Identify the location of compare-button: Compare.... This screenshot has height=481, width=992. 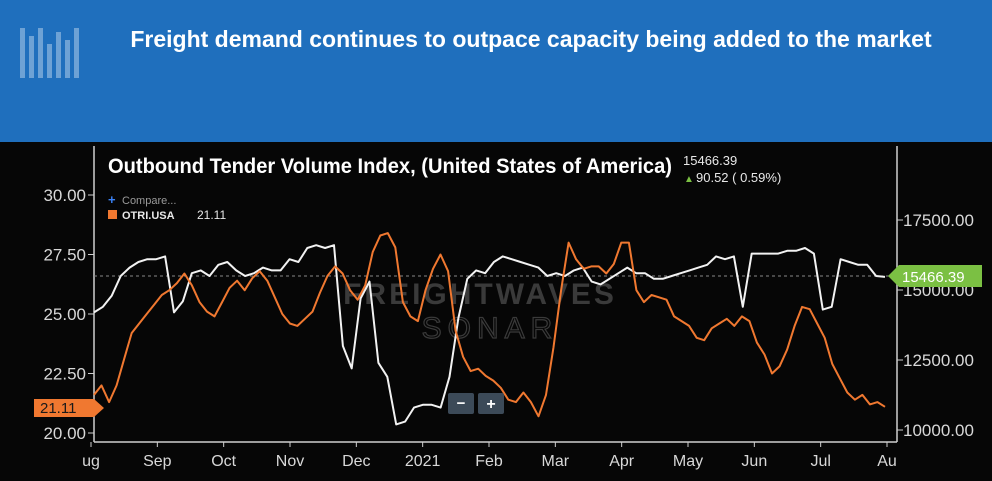
(149, 201).